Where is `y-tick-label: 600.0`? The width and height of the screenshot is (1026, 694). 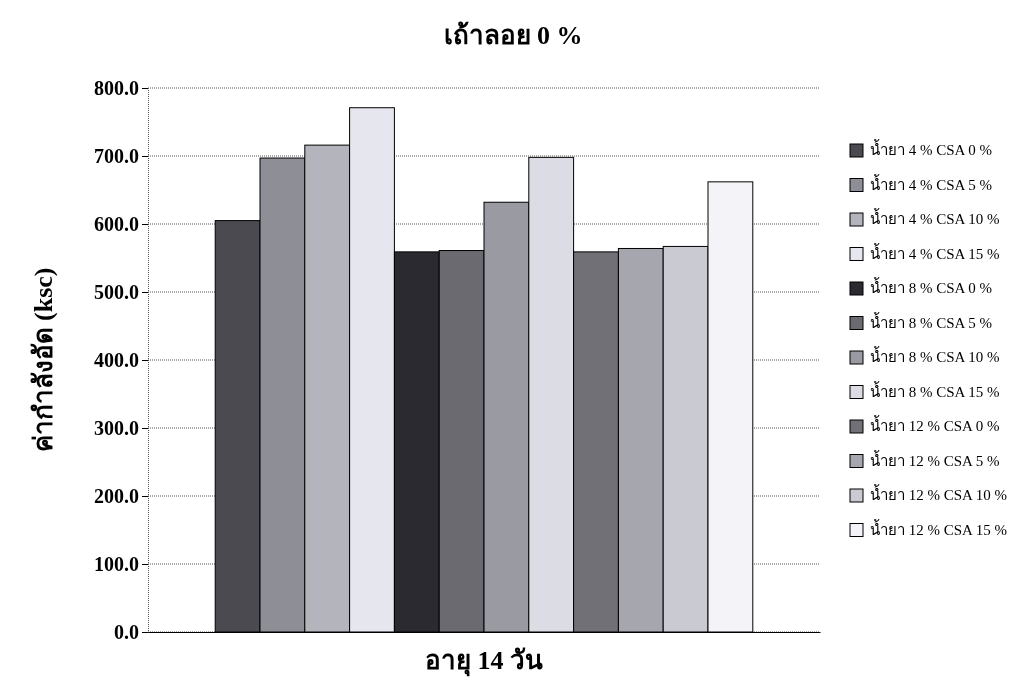
y-tick-label: 600.0 is located at coordinates (116, 223).